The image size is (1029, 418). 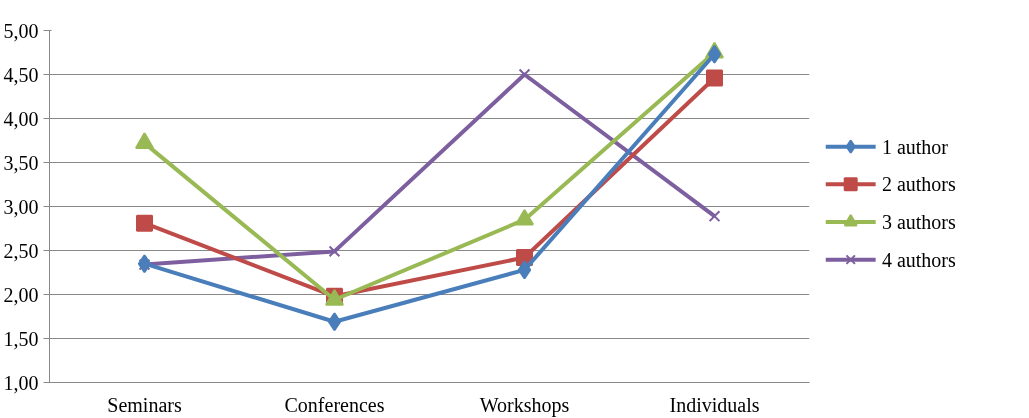 I want to click on y-tick-label: 4,50, so click(x=21, y=74).